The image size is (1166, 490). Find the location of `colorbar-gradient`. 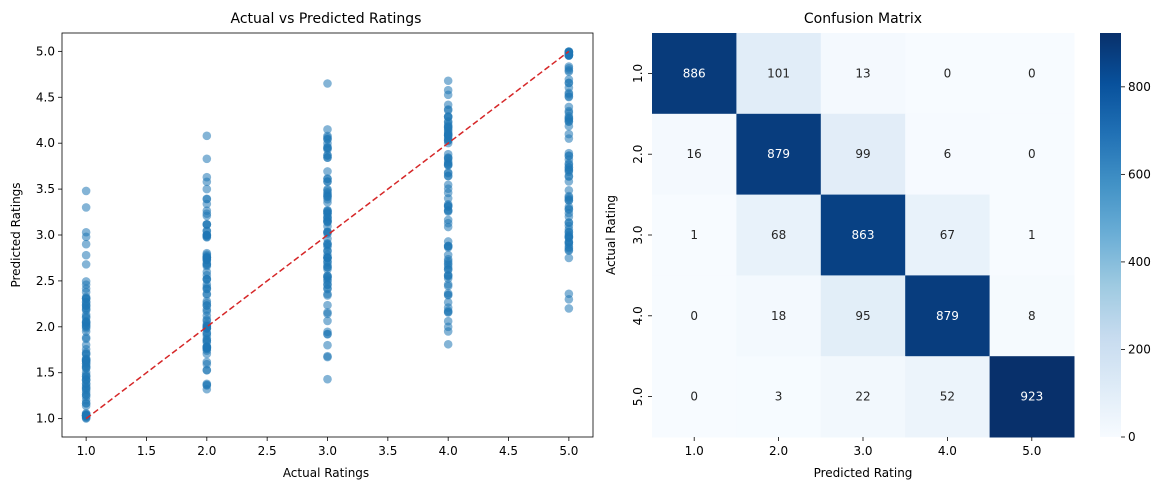

colorbar-gradient is located at coordinates (1110, 235).